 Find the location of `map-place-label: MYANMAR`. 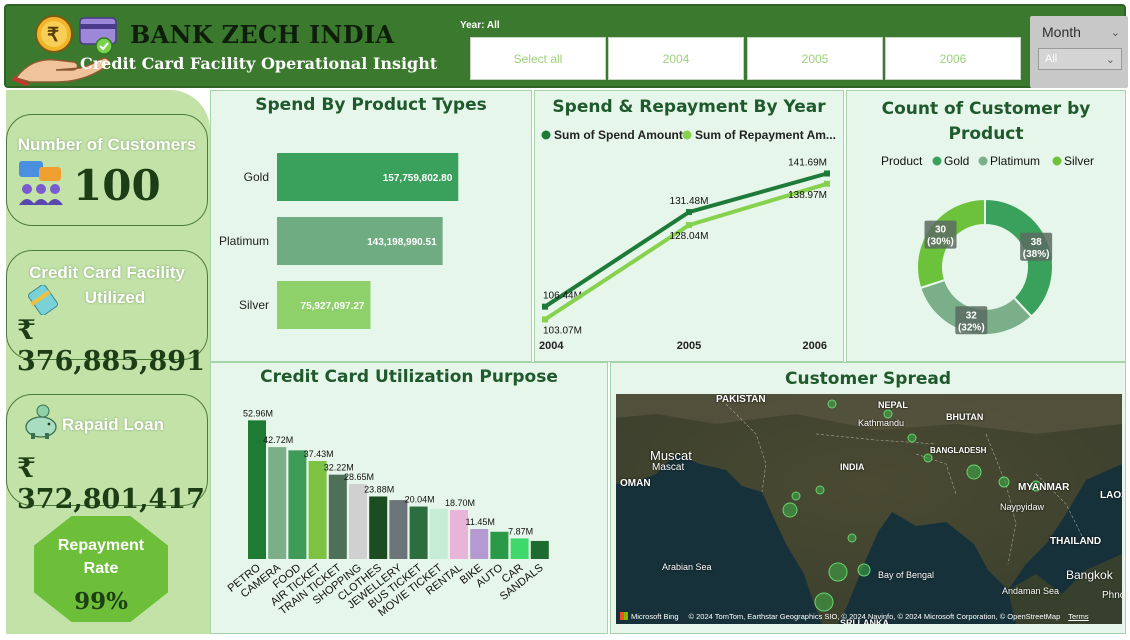

map-place-label: MYANMAR is located at coordinates (1044, 487).